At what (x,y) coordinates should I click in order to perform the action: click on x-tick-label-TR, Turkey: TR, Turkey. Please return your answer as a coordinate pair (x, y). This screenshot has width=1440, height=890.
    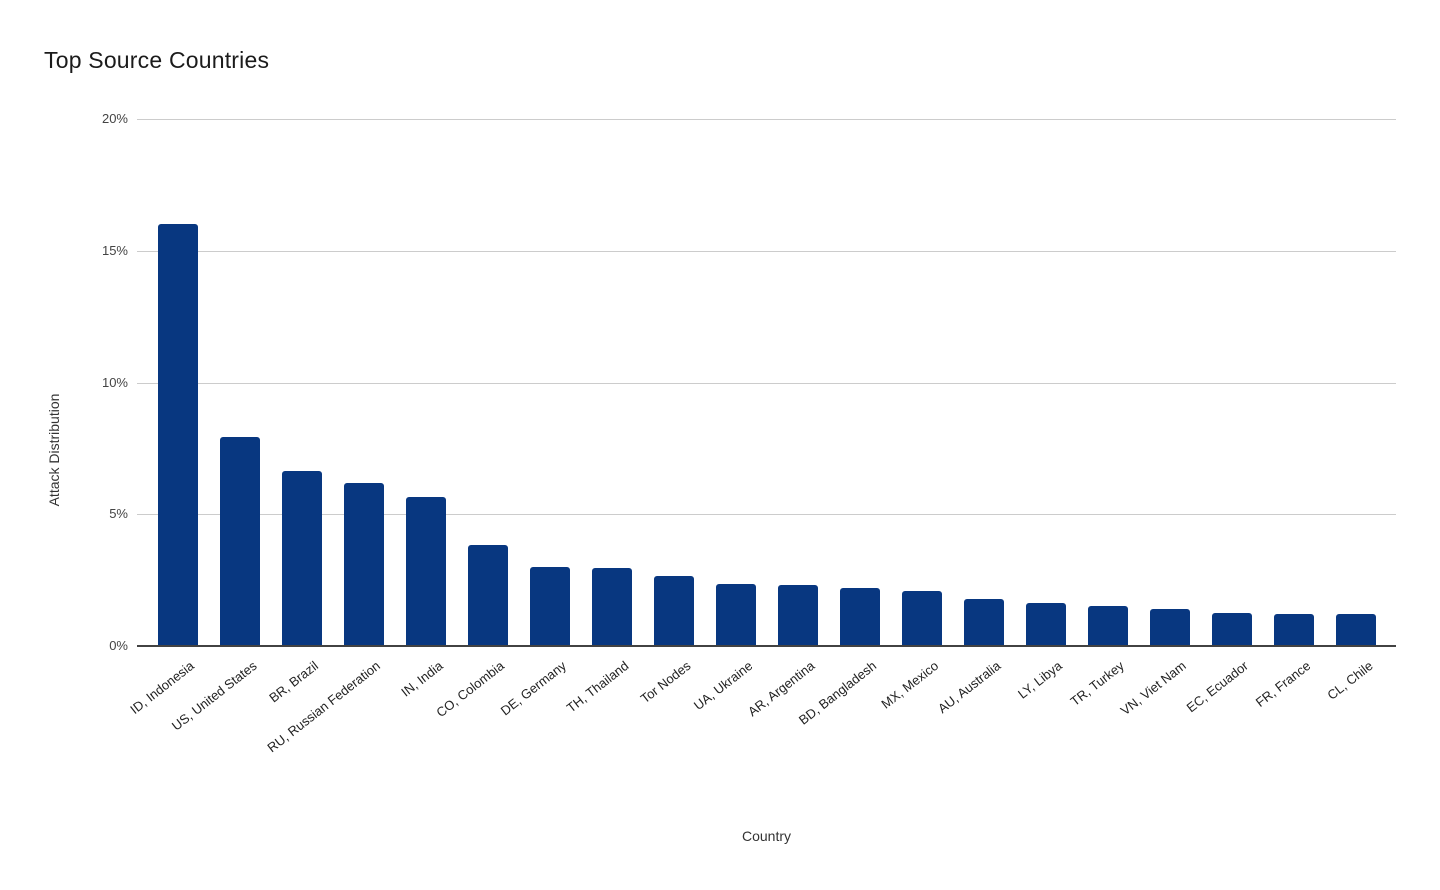
    Looking at the image, I should click on (1097, 683).